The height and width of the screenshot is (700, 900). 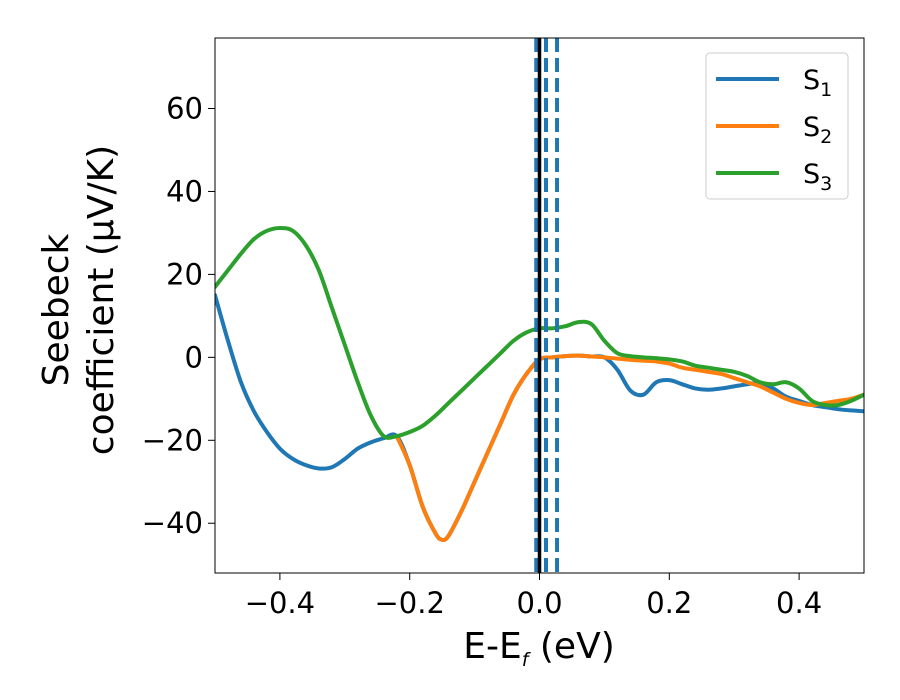 What do you see at coordinates (817, 83) in the screenshot?
I see `legend-label-s1: S1` at bounding box center [817, 83].